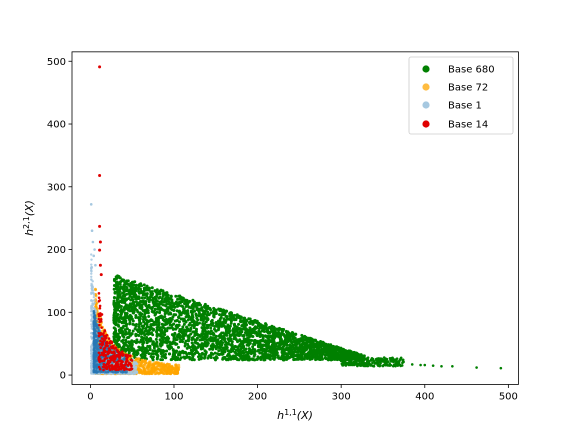  I want to click on point-base-680-2064, so click(154, 346).